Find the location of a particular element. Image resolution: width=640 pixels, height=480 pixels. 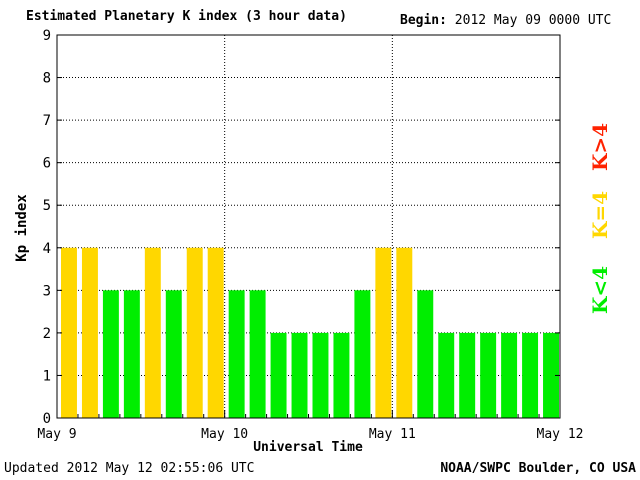

y-tick-label: 7 is located at coordinates (47, 121).